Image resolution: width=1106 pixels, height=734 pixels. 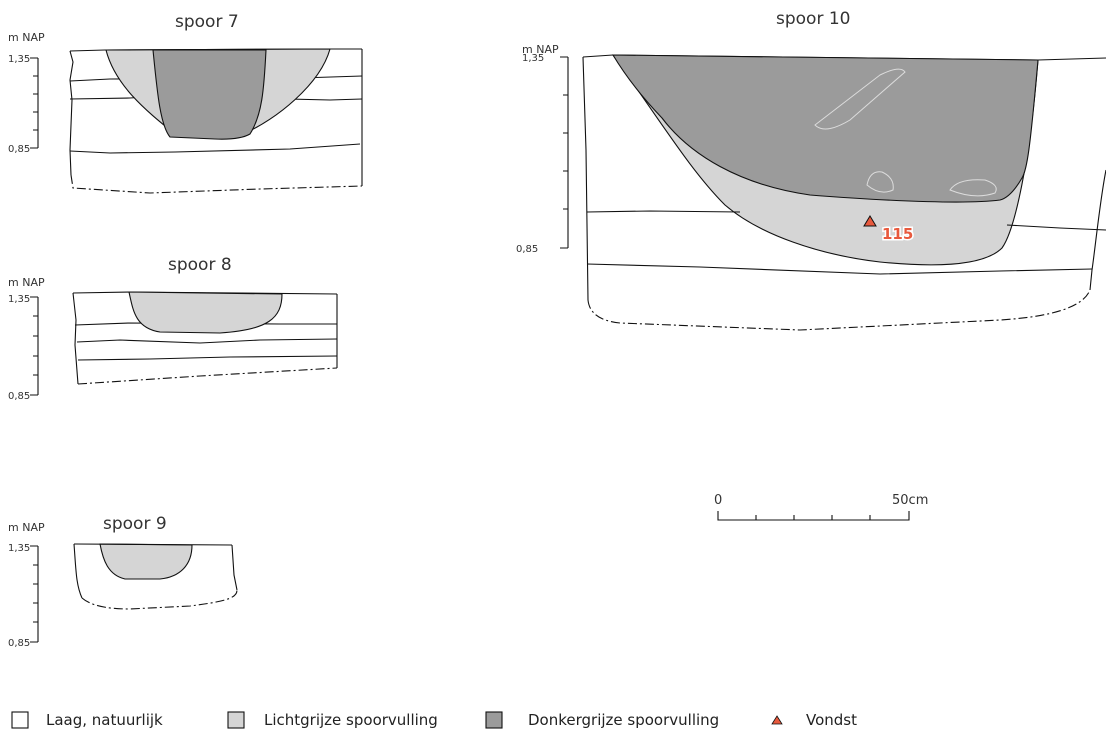 I want to click on legend-item-light-grey-fill: Lichtgrijze spoorvulling, so click(x=332, y=720).